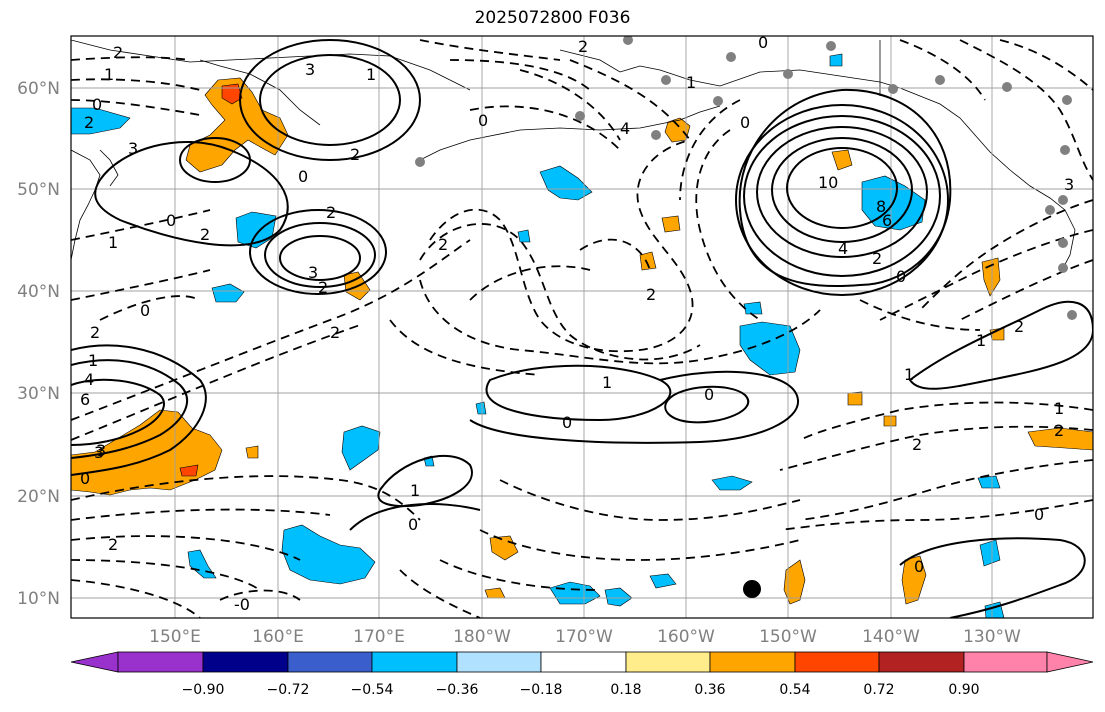  Describe the element at coordinates (881, 206) in the screenshot. I see `contour-label: 8` at that location.